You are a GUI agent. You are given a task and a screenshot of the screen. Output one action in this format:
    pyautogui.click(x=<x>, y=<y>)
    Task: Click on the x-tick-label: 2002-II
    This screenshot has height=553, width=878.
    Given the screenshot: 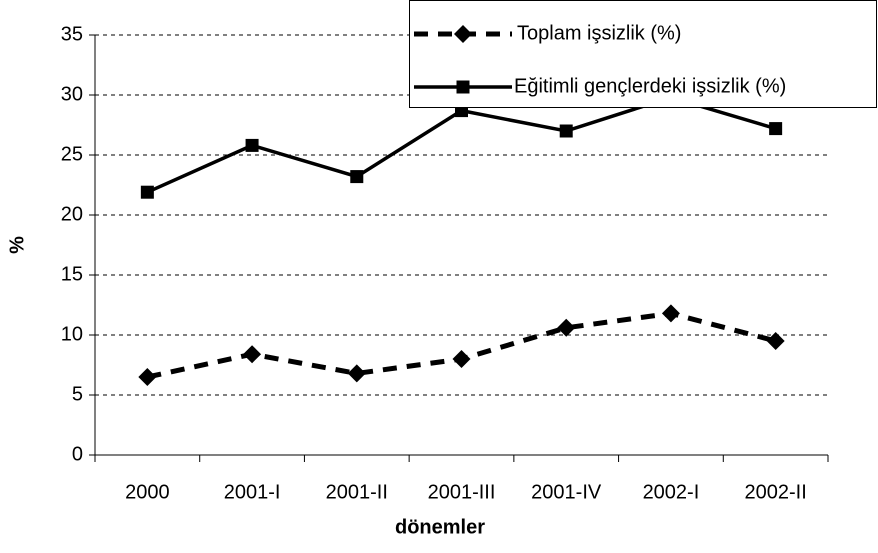 What is the action you would take?
    pyautogui.click(x=776, y=492)
    